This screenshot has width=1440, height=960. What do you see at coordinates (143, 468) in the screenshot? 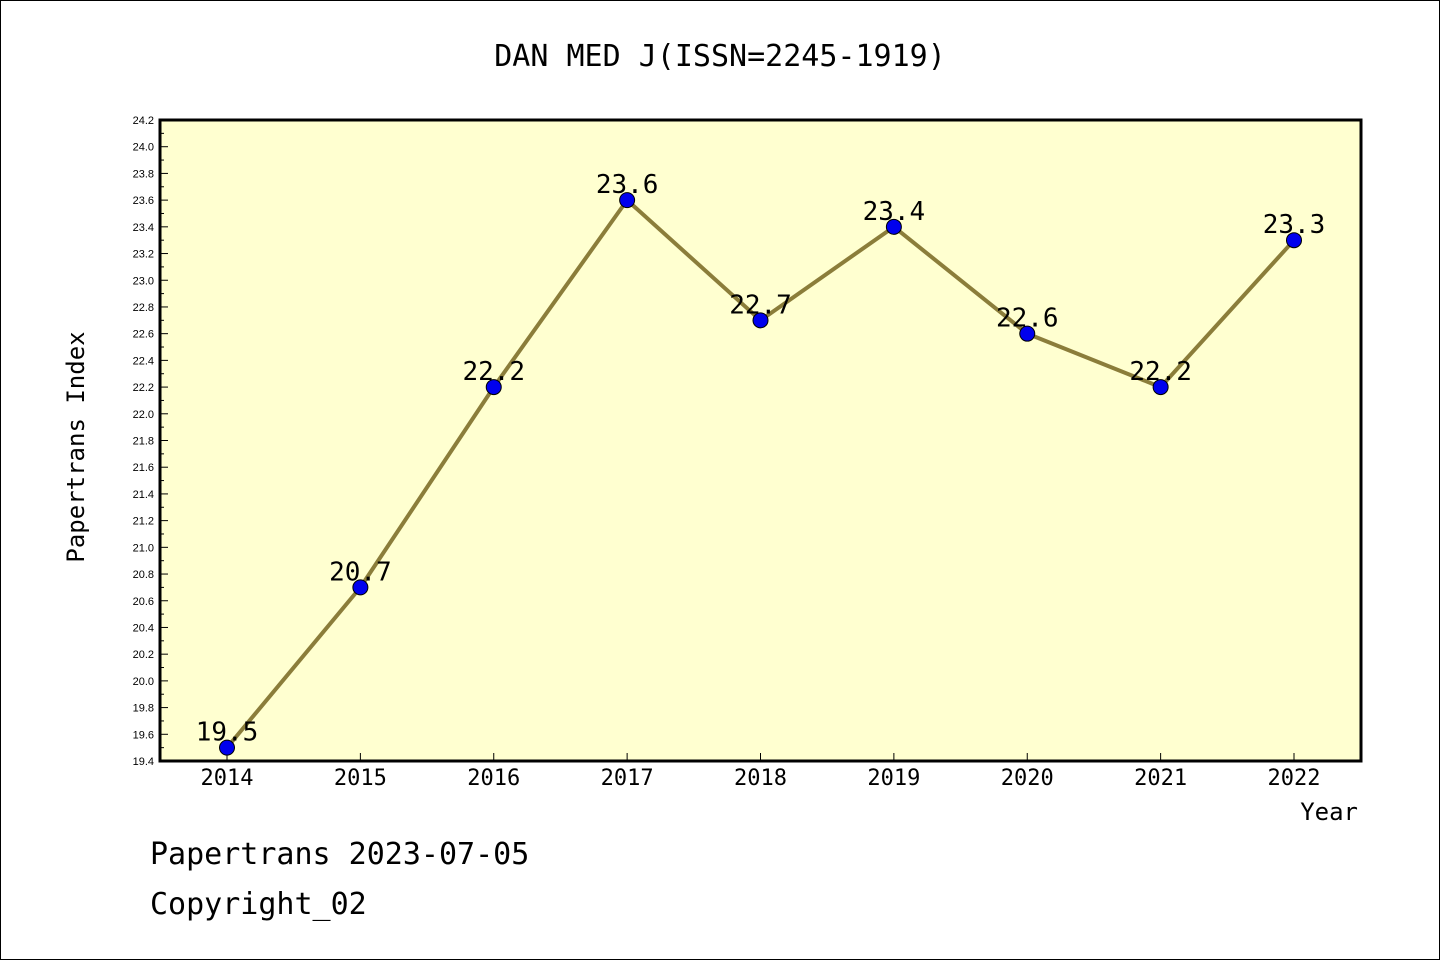
I see `y-tick-label: 21.6` at bounding box center [143, 468].